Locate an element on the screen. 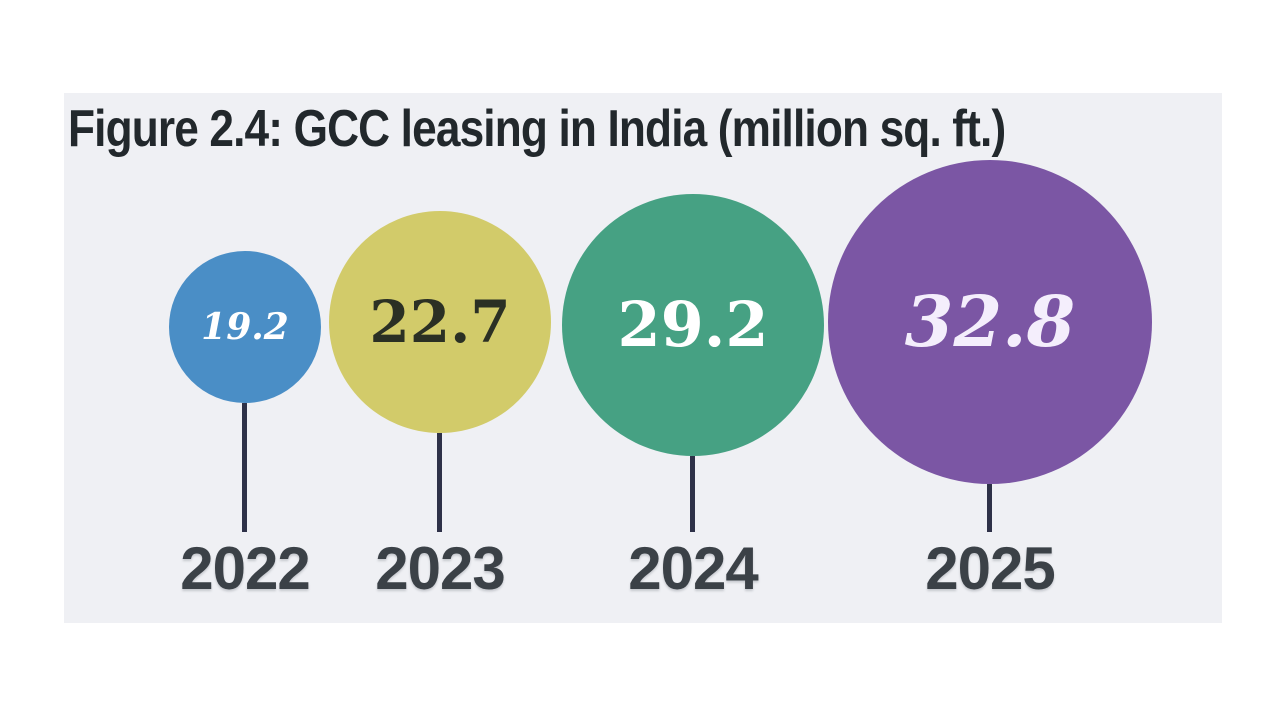 The height and width of the screenshot is (720, 1280). stem-2025 is located at coordinates (989, 508).